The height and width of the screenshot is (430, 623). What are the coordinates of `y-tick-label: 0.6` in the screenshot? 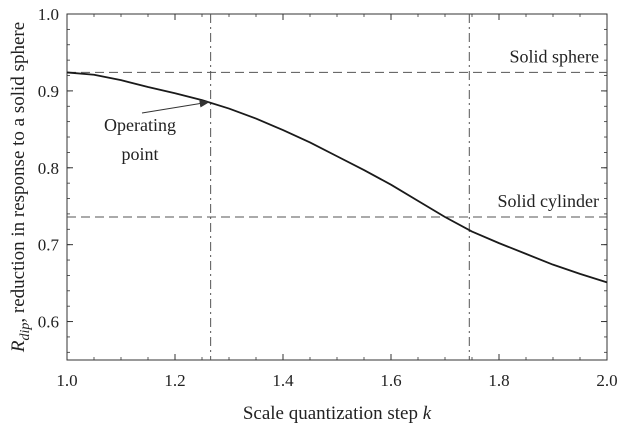 It's located at (48, 322).